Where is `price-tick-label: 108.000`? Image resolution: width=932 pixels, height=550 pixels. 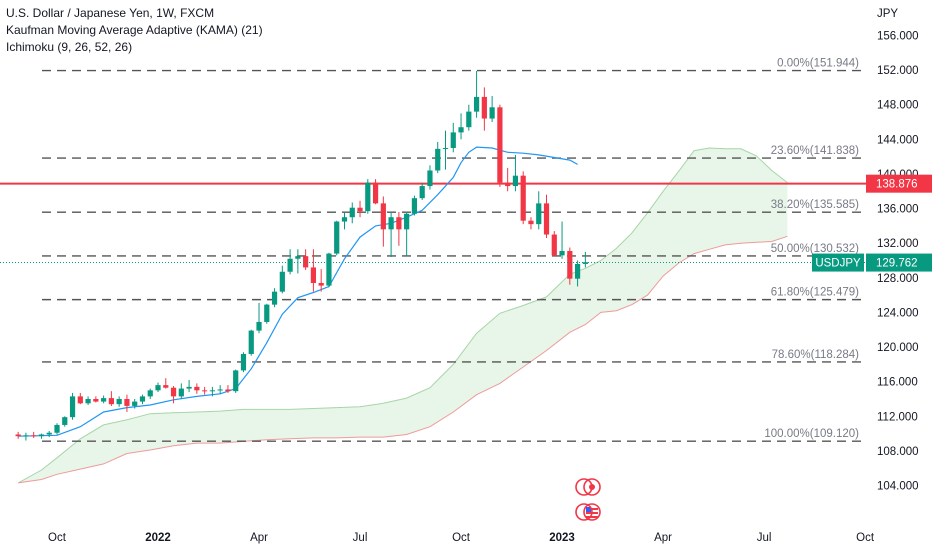 price-tick-label: 108.000 is located at coordinates (898, 452).